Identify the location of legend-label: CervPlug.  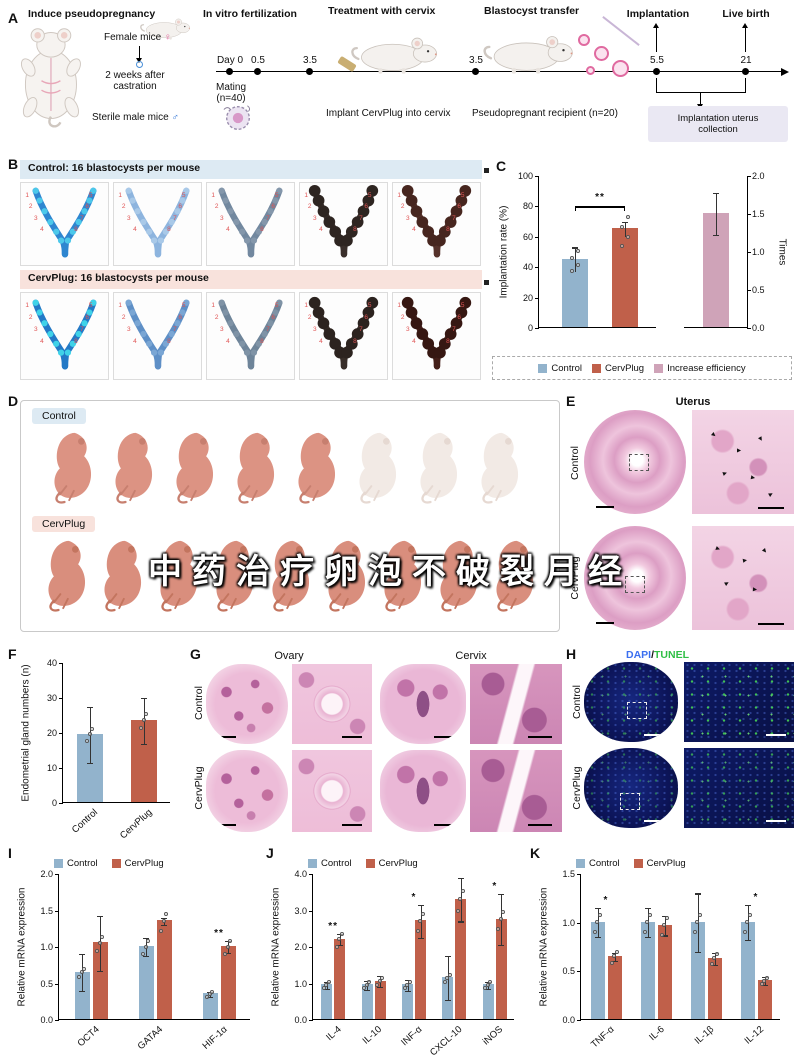
(144, 863).